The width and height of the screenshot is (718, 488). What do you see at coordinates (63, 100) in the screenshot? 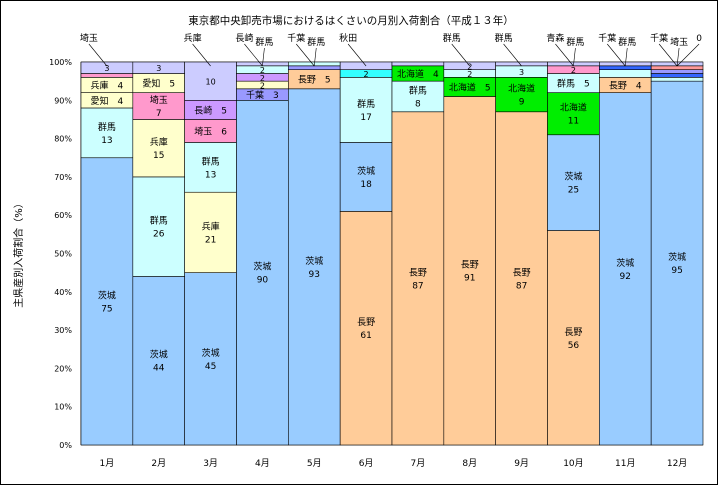
I see `y-tick-label: 90%` at bounding box center [63, 100].